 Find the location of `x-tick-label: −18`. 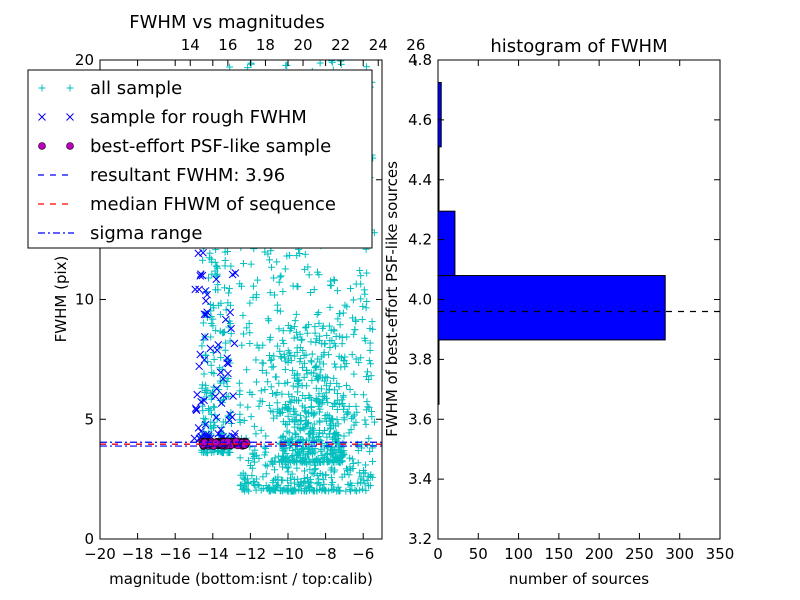

x-tick-label: −18 is located at coordinates (138, 554).